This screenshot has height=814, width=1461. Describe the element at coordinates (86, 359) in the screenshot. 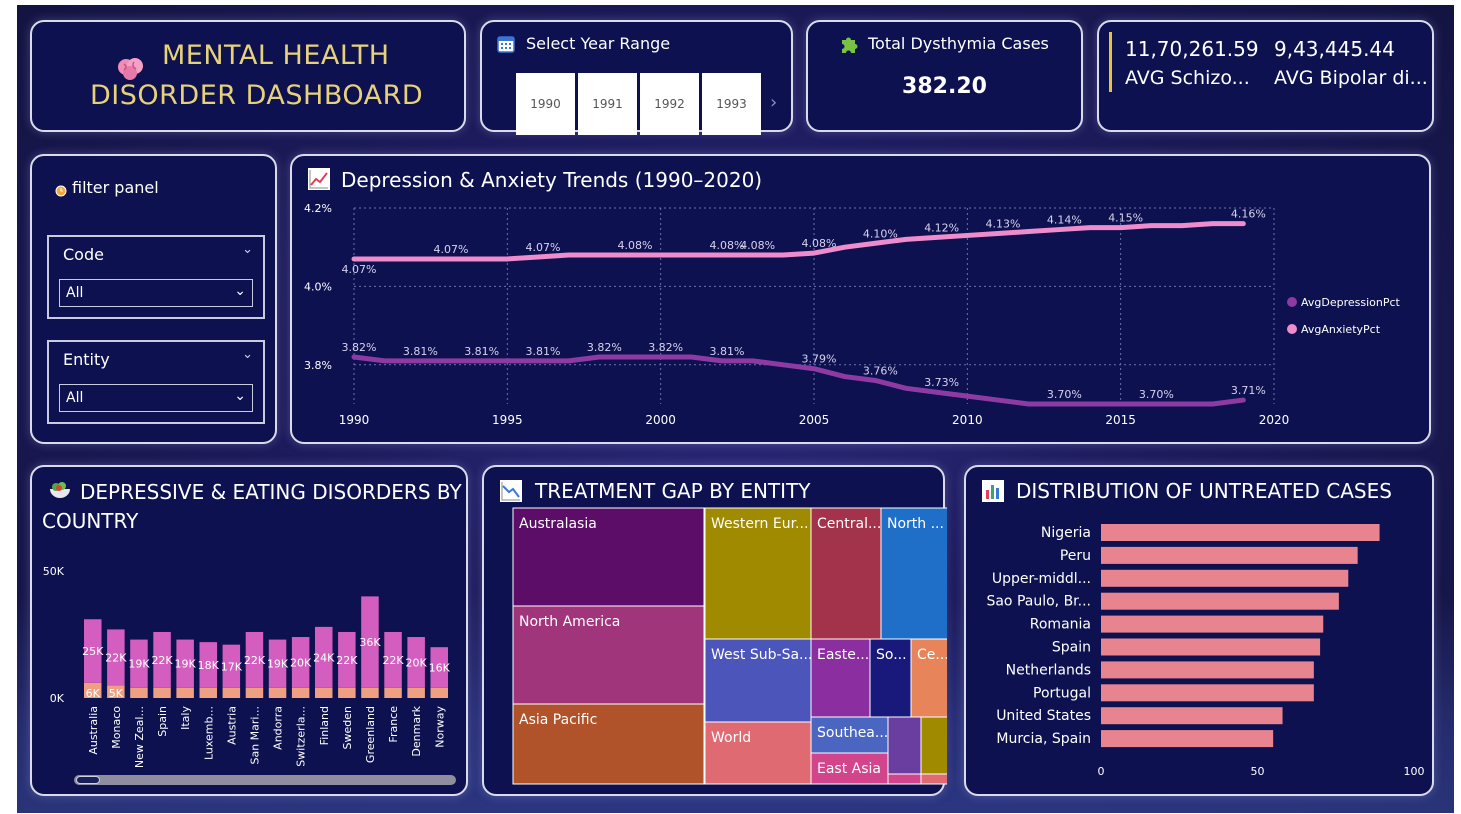

I see `entity-filter-label: Entity` at that location.